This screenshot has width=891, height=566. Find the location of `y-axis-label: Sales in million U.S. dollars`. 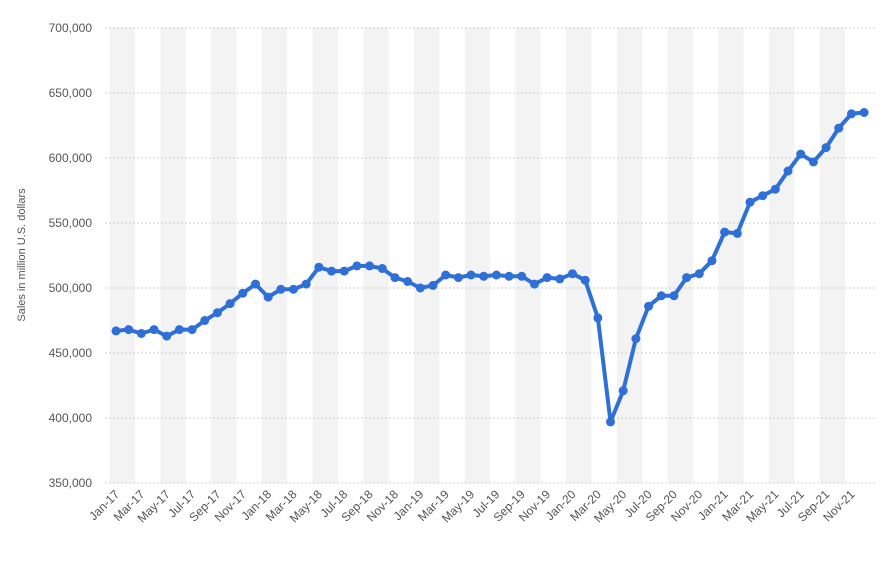

y-axis-label: Sales in million U.S. dollars is located at coordinates (22, 255).